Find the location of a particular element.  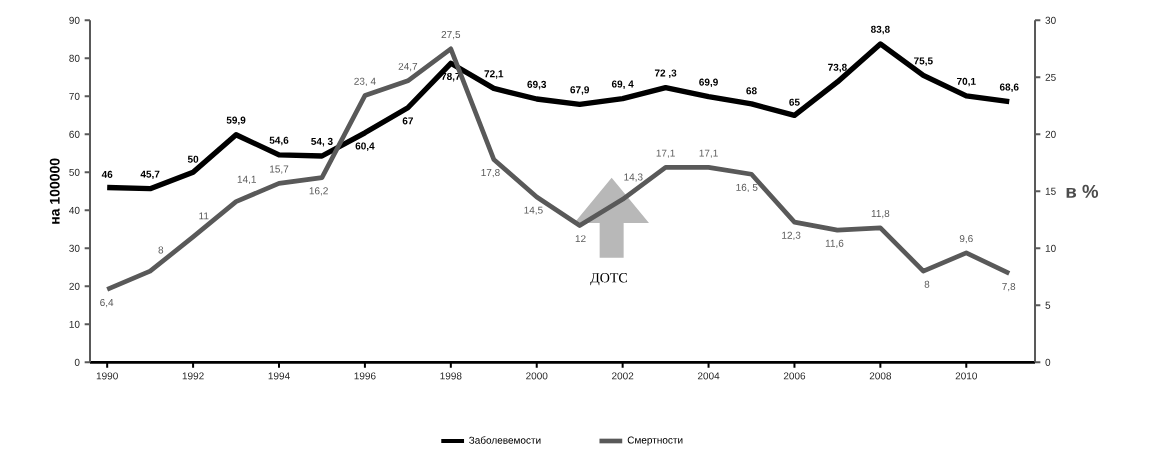

data-label: 14,1 is located at coordinates (246, 179).